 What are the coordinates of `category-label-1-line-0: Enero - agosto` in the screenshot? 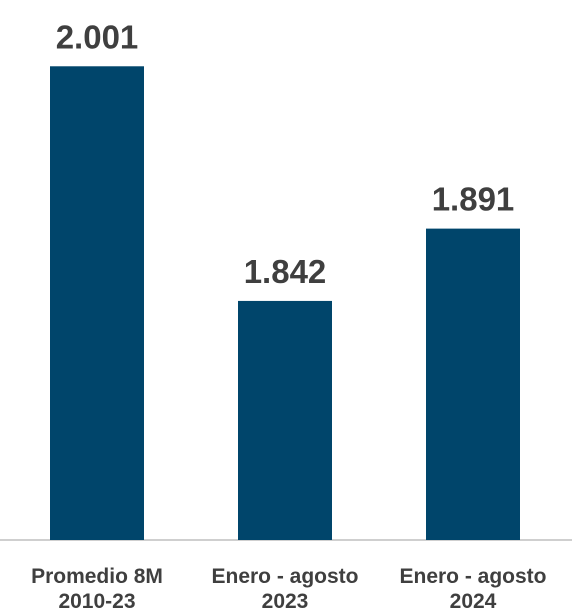 It's located at (284, 576).